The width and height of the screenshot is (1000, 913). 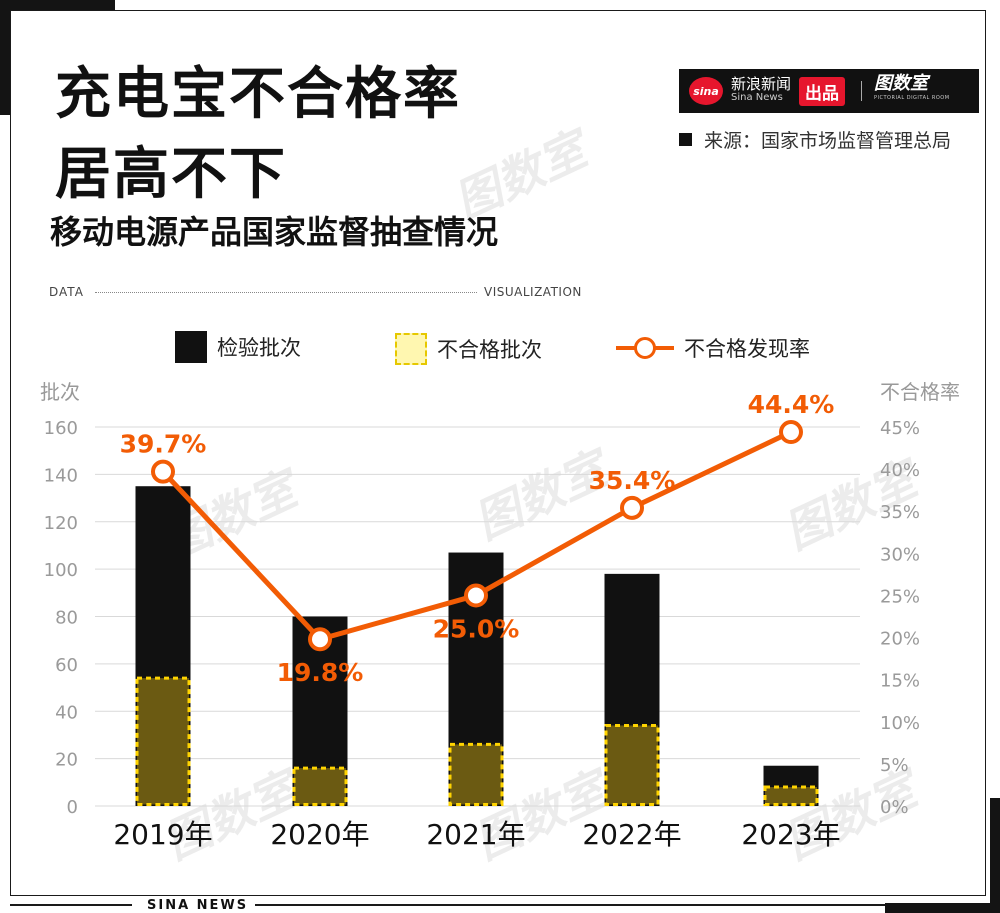 I want to click on y-tick-label-left: 40, so click(x=66, y=712).